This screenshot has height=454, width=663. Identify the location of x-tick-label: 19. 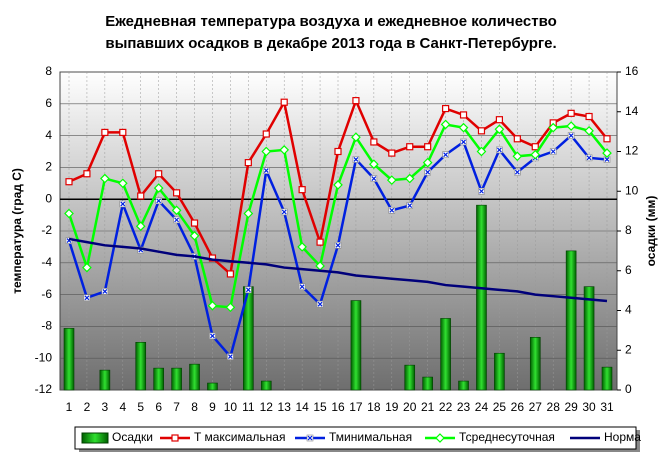
(392, 407).